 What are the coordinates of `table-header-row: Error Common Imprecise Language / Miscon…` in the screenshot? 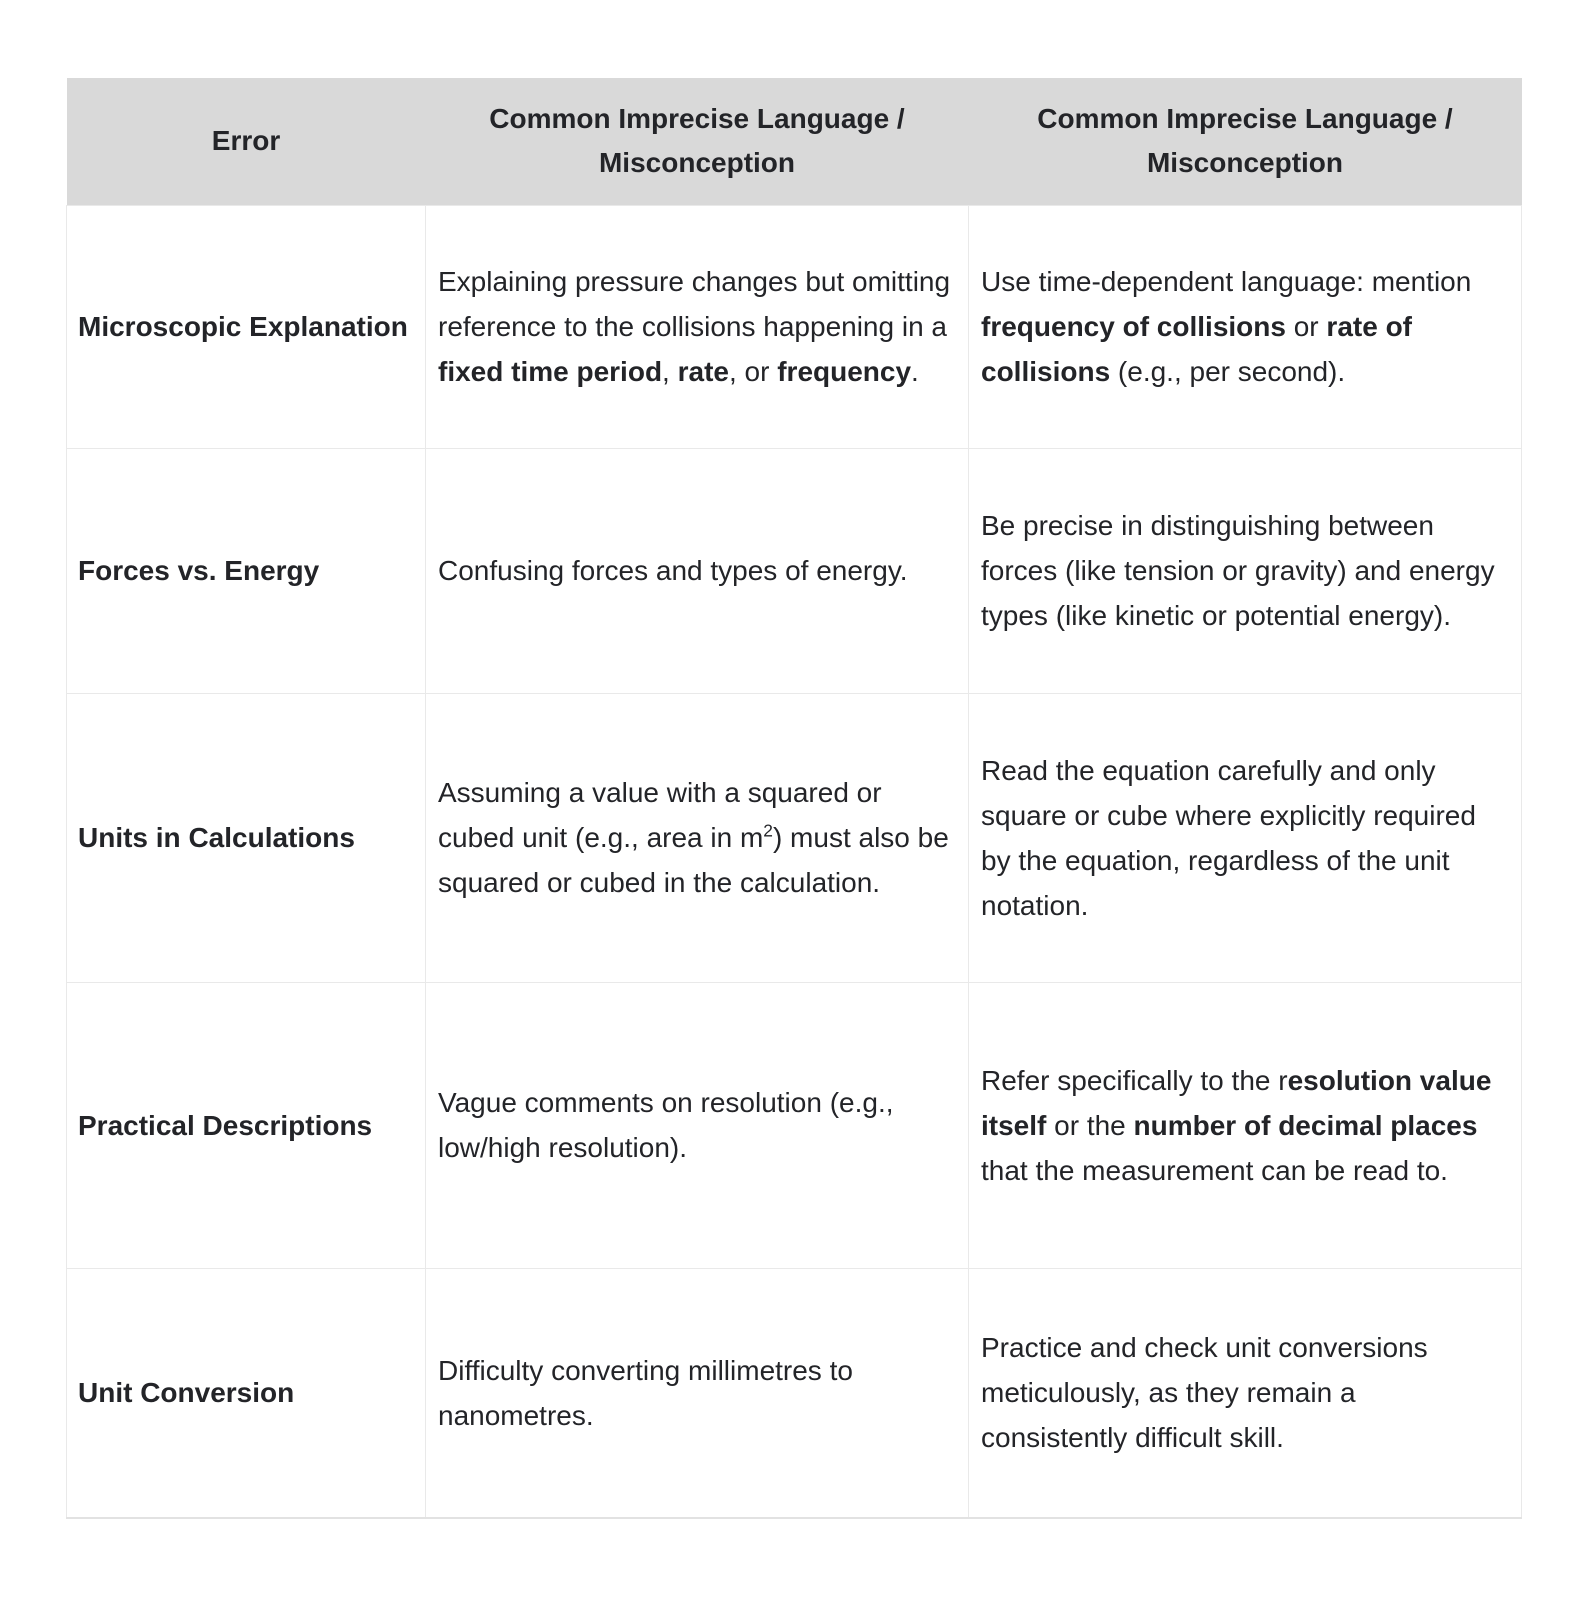 It's located at (794, 141).